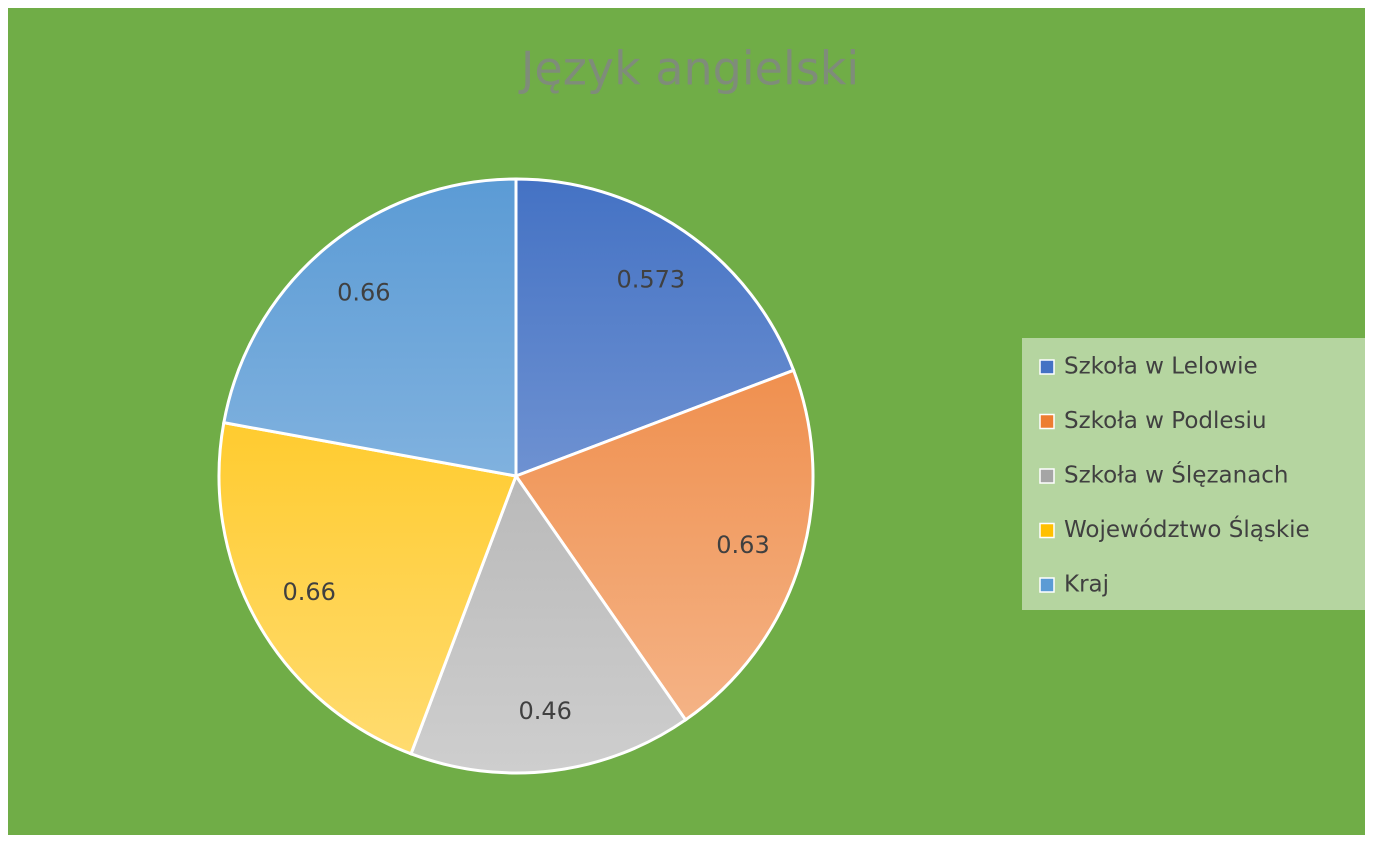  What do you see at coordinates (1161, 367) in the screenshot?
I see `legend-label: Szkoła w Lelowie` at bounding box center [1161, 367].